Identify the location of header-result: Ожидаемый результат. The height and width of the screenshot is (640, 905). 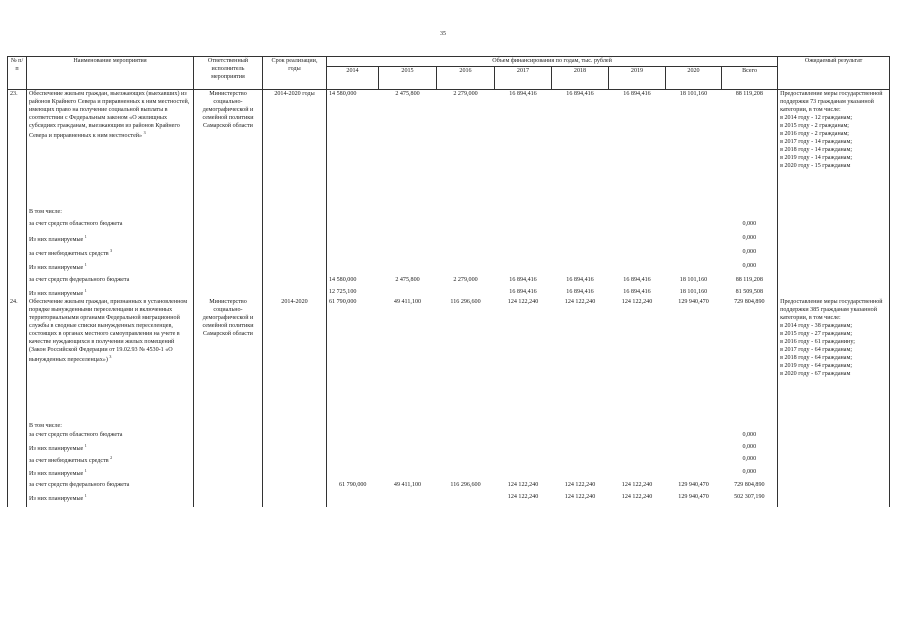
(834, 73).